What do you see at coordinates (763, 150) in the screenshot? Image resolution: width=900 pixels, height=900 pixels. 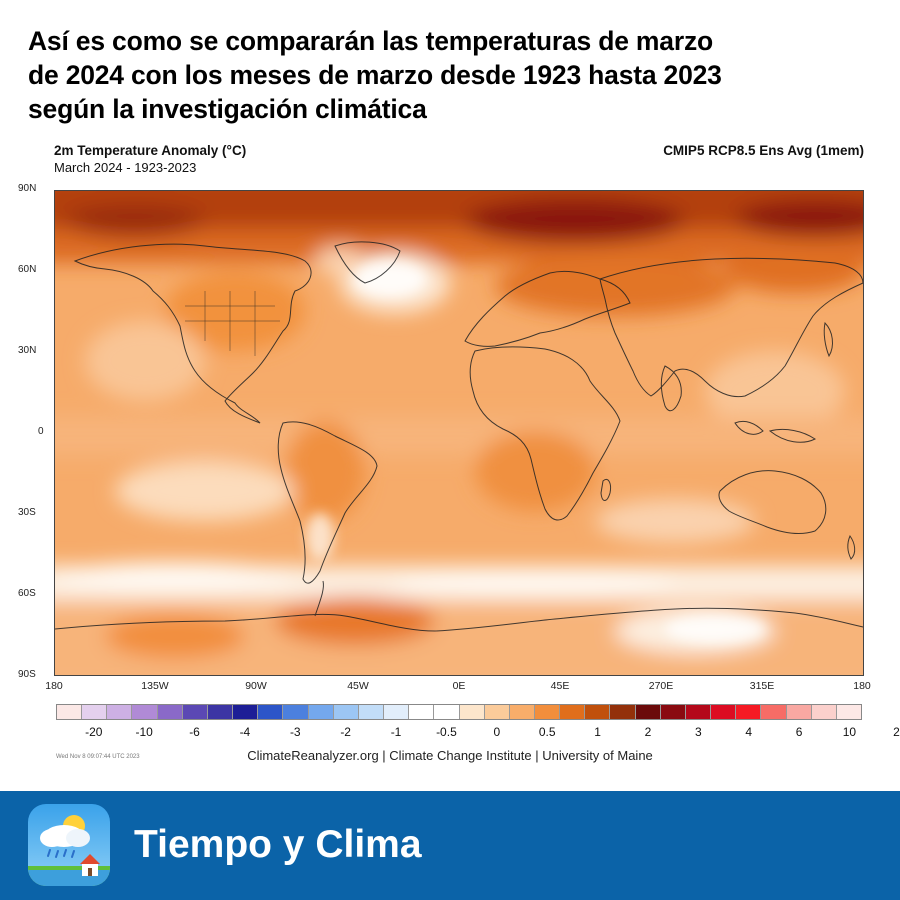 I see `model-label: CMIP5 RCP8.5 Ens Avg (1mem)` at bounding box center [763, 150].